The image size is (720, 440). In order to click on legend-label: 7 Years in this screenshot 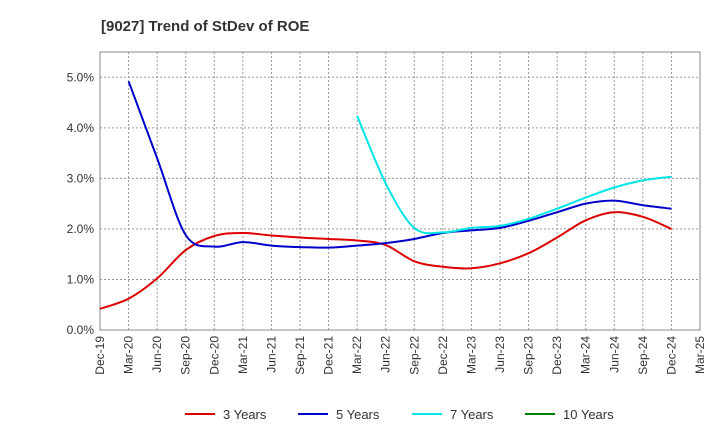, I will do `click(472, 414)`.